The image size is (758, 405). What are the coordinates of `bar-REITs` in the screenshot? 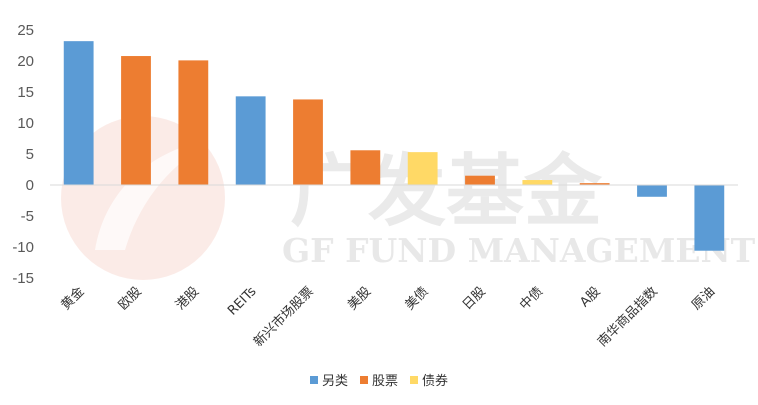 It's located at (250, 140).